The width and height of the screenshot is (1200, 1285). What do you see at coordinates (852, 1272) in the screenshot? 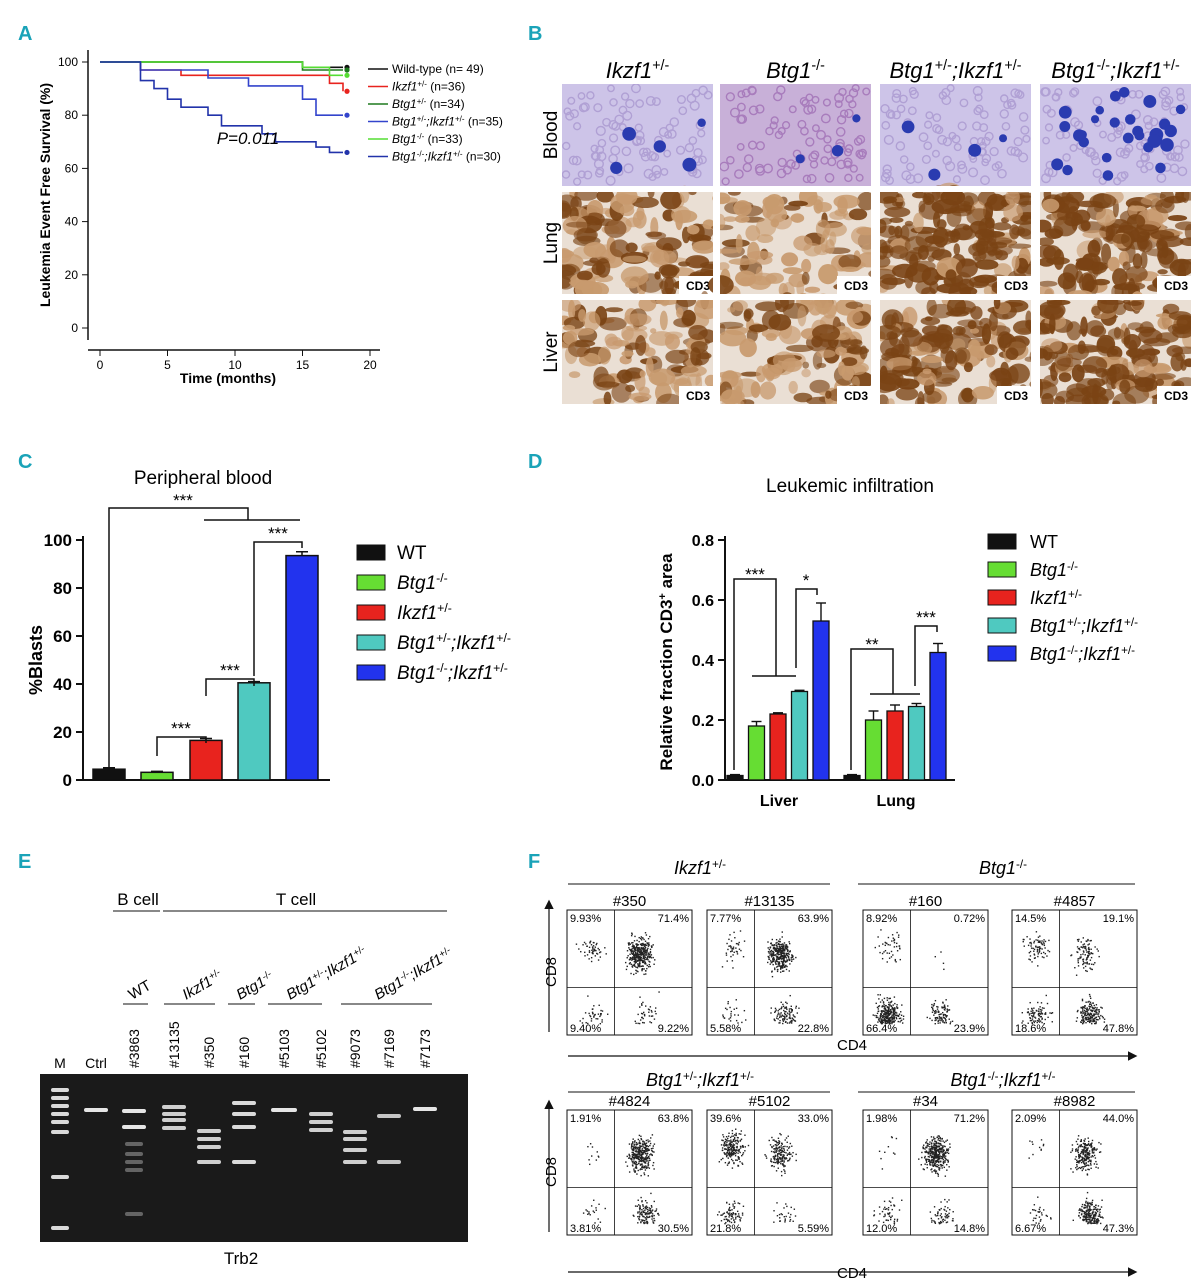
I see `cd4-axis-label: CD4` at bounding box center [852, 1272].